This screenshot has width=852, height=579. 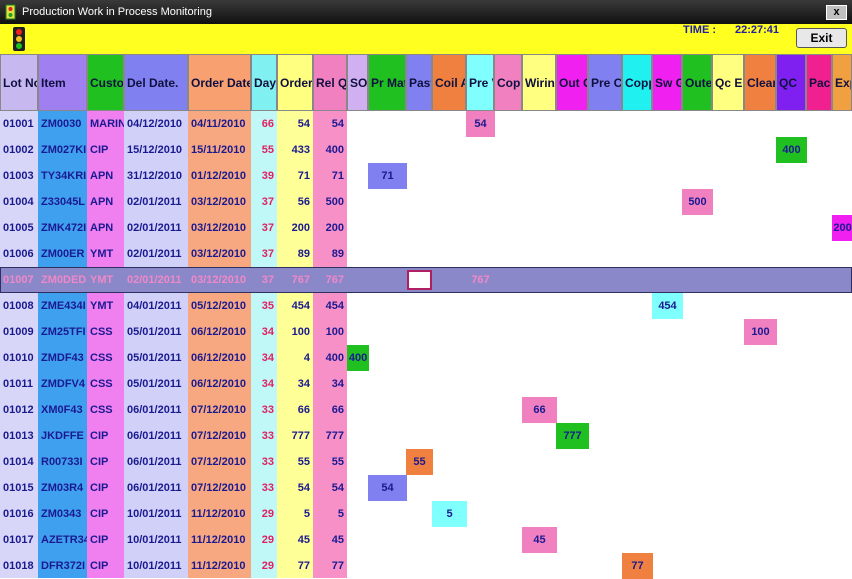 I want to click on row-cell: 01006, so click(x=18, y=254).